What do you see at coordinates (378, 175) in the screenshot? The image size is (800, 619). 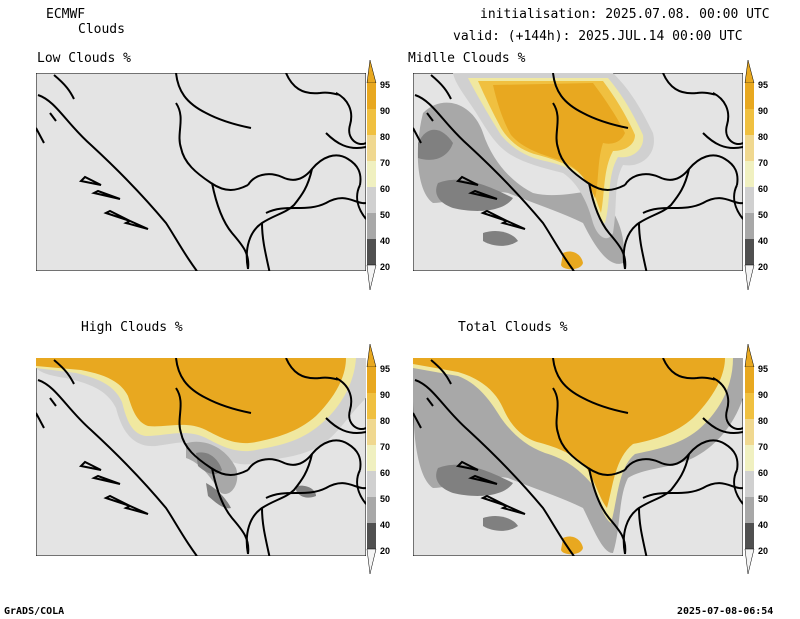 I see `colorbar-top-left: 95 90 80 70 60 50 40 20` at bounding box center [378, 175].